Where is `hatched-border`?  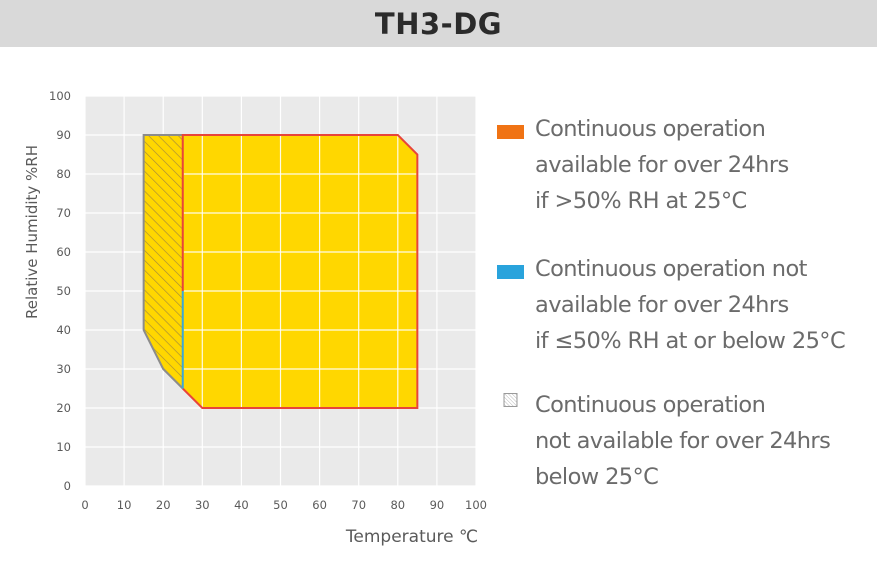 hatched-border is located at coordinates (163, 262).